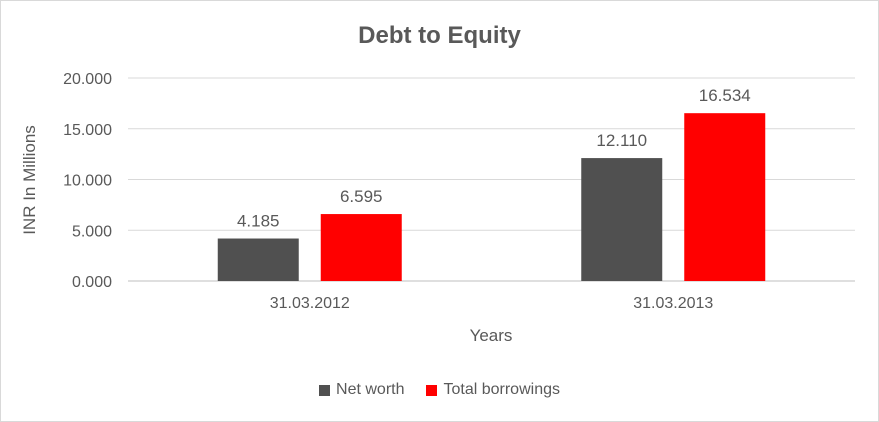 This screenshot has height=422, width=879. Describe the element at coordinates (87, 79) in the screenshot. I see `y-tick-label: 20.000` at that location.